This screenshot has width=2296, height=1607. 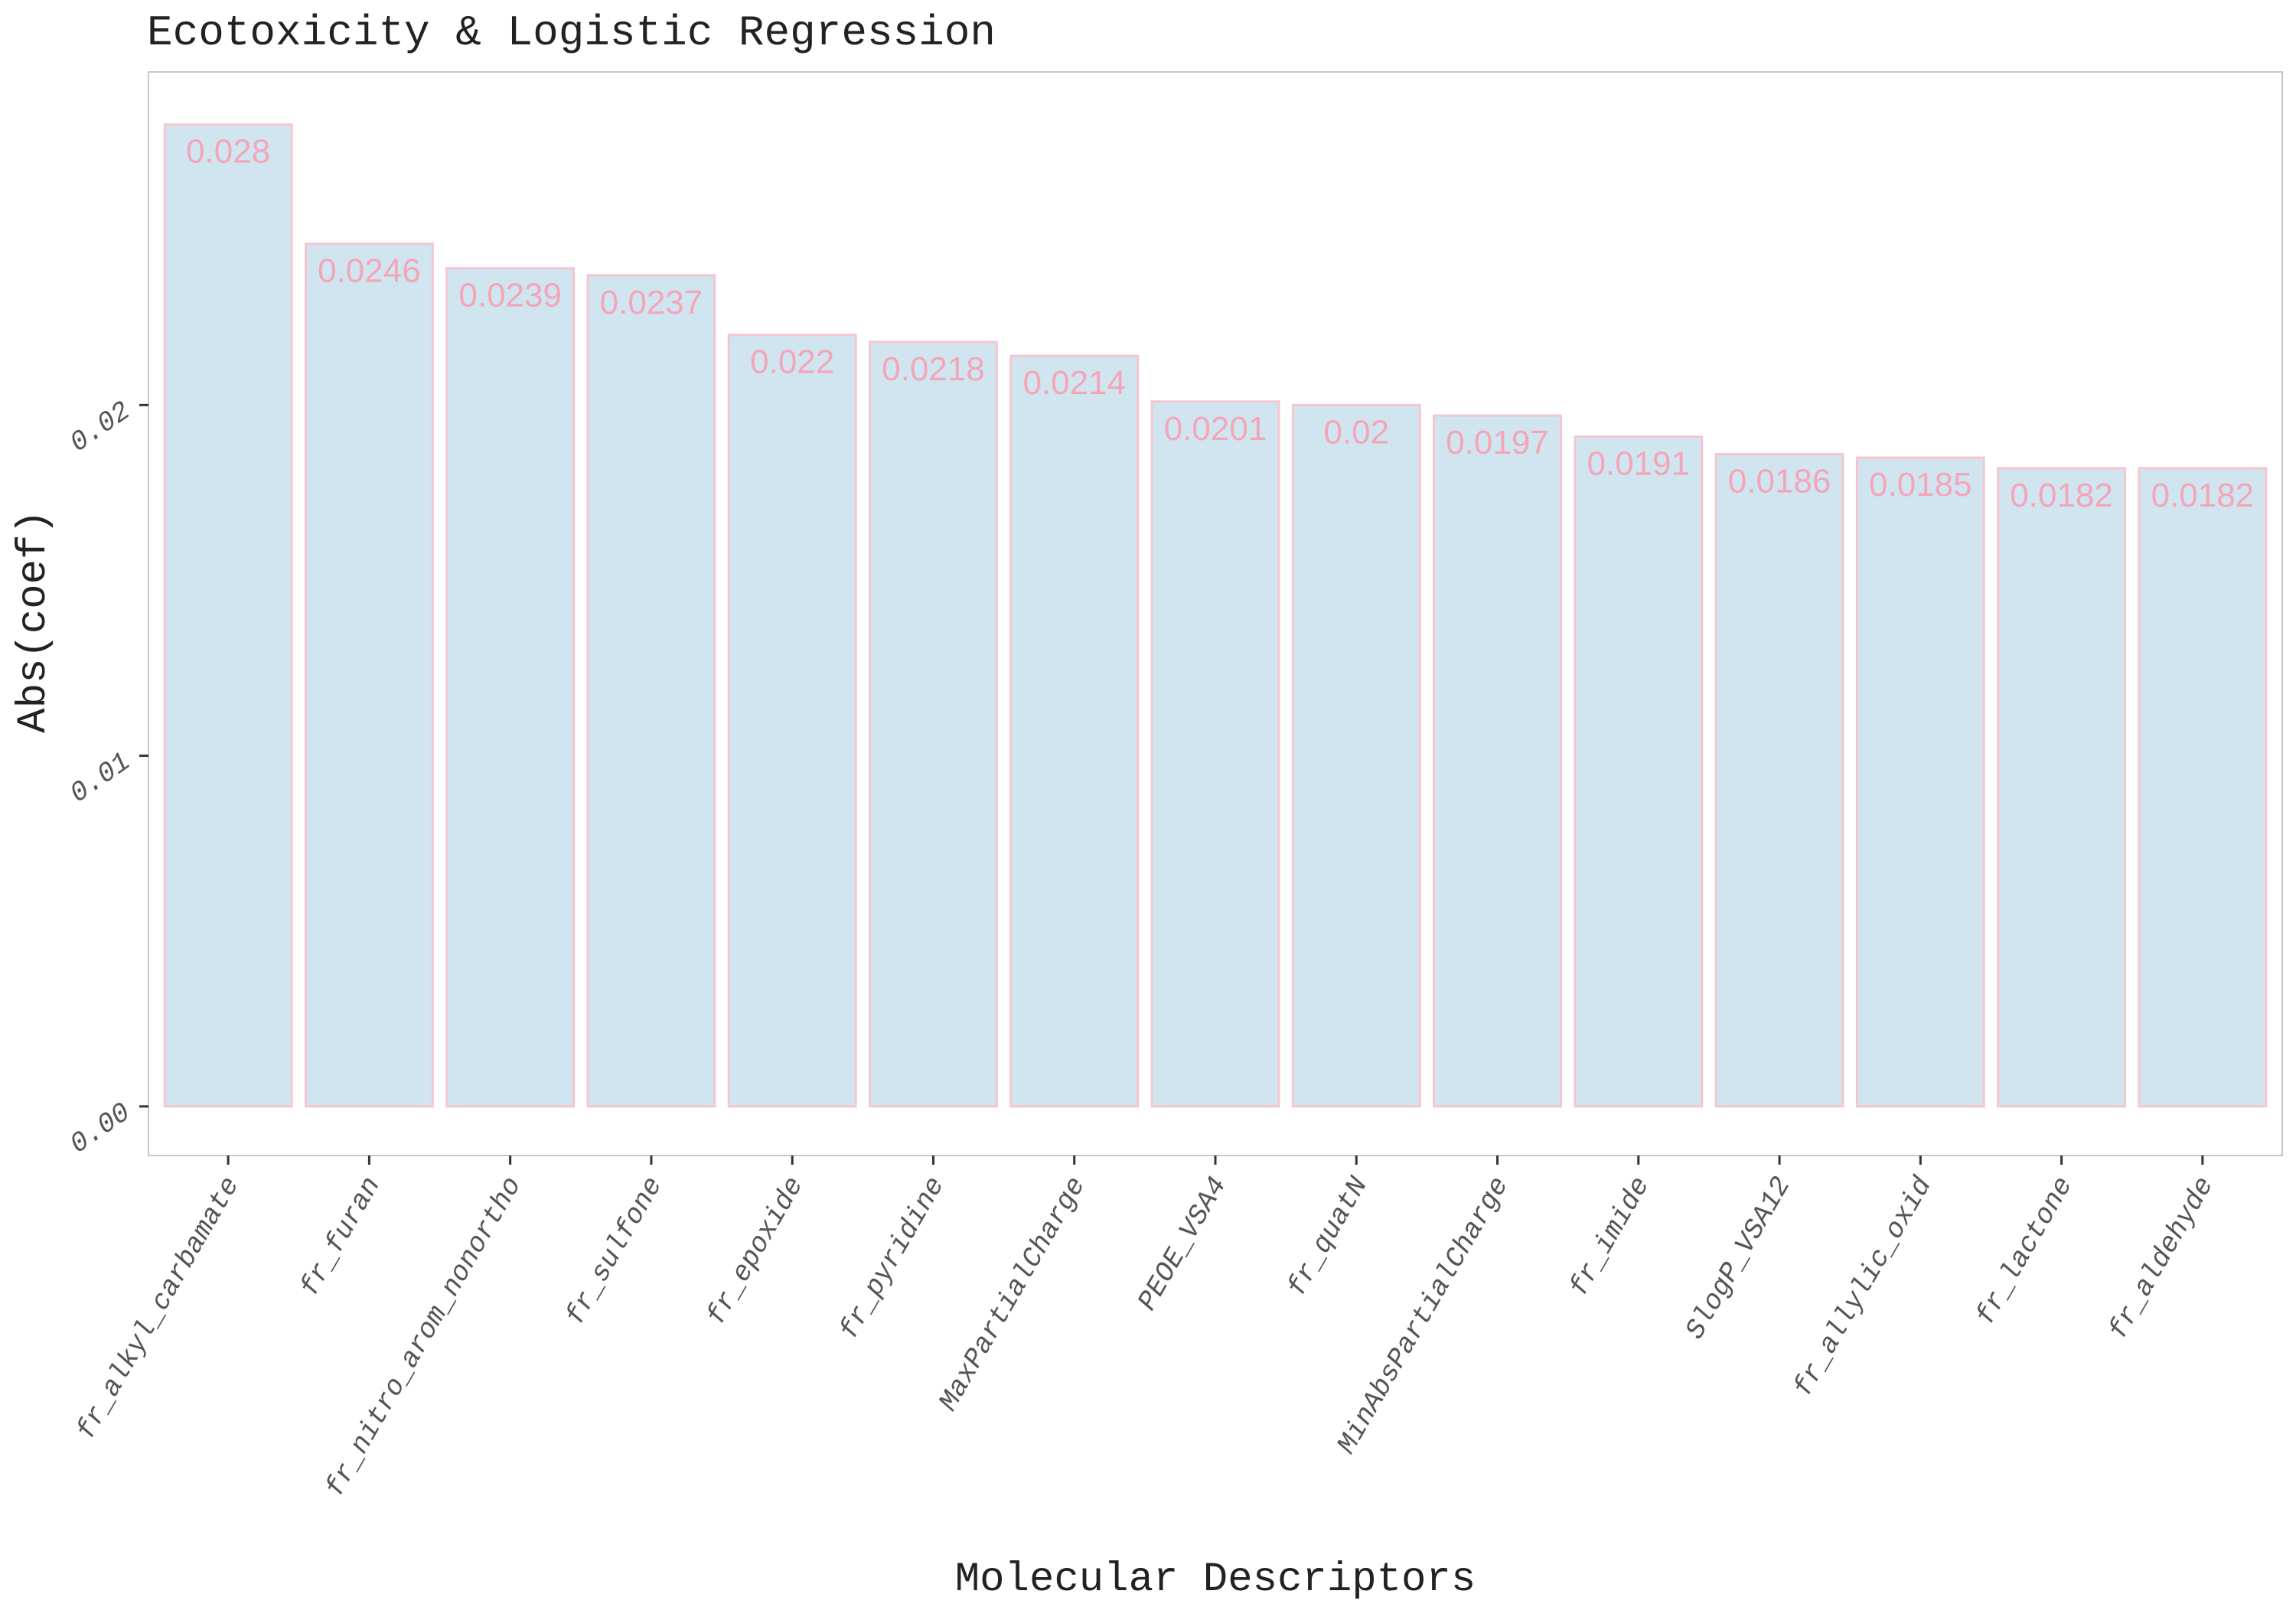 I want to click on x-tick-label: MinAbsPartialCharge, so click(x=1423, y=1315).